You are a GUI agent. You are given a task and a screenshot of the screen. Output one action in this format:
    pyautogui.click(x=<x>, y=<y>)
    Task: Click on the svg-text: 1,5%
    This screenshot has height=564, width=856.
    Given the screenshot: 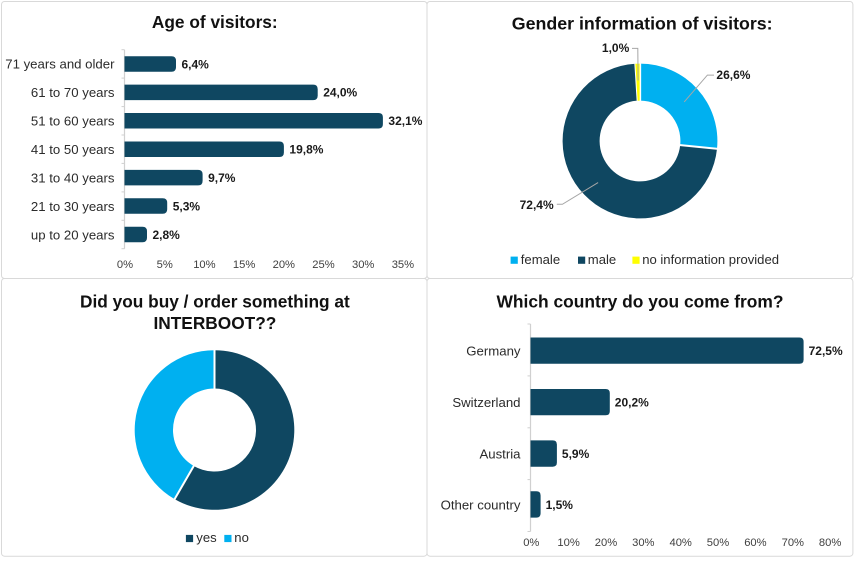 What is the action you would take?
    pyautogui.click(x=560, y=505)
    